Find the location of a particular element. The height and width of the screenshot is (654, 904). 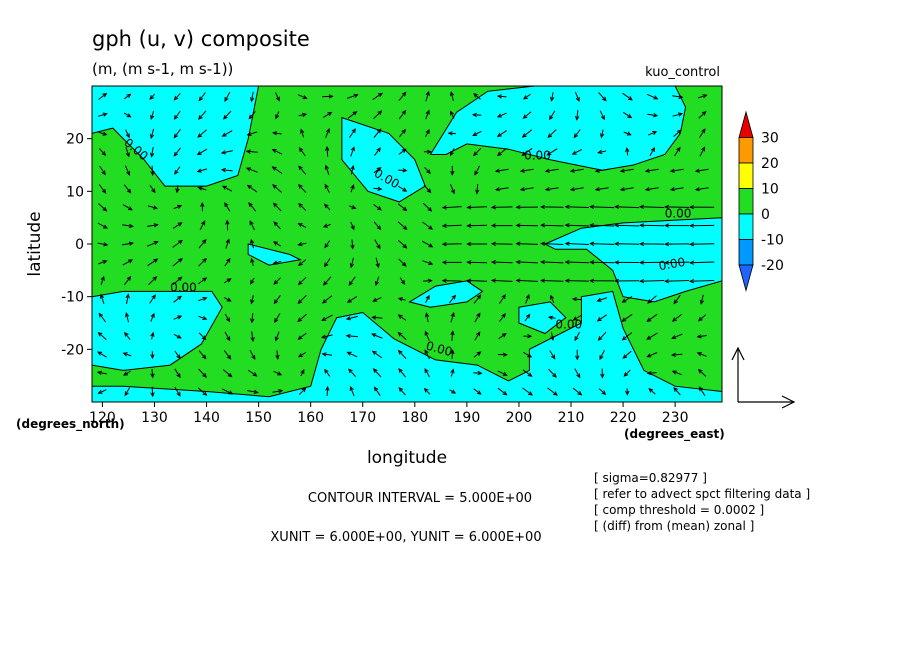

y-tick-label: -10 is located at coordinates (72, 298).